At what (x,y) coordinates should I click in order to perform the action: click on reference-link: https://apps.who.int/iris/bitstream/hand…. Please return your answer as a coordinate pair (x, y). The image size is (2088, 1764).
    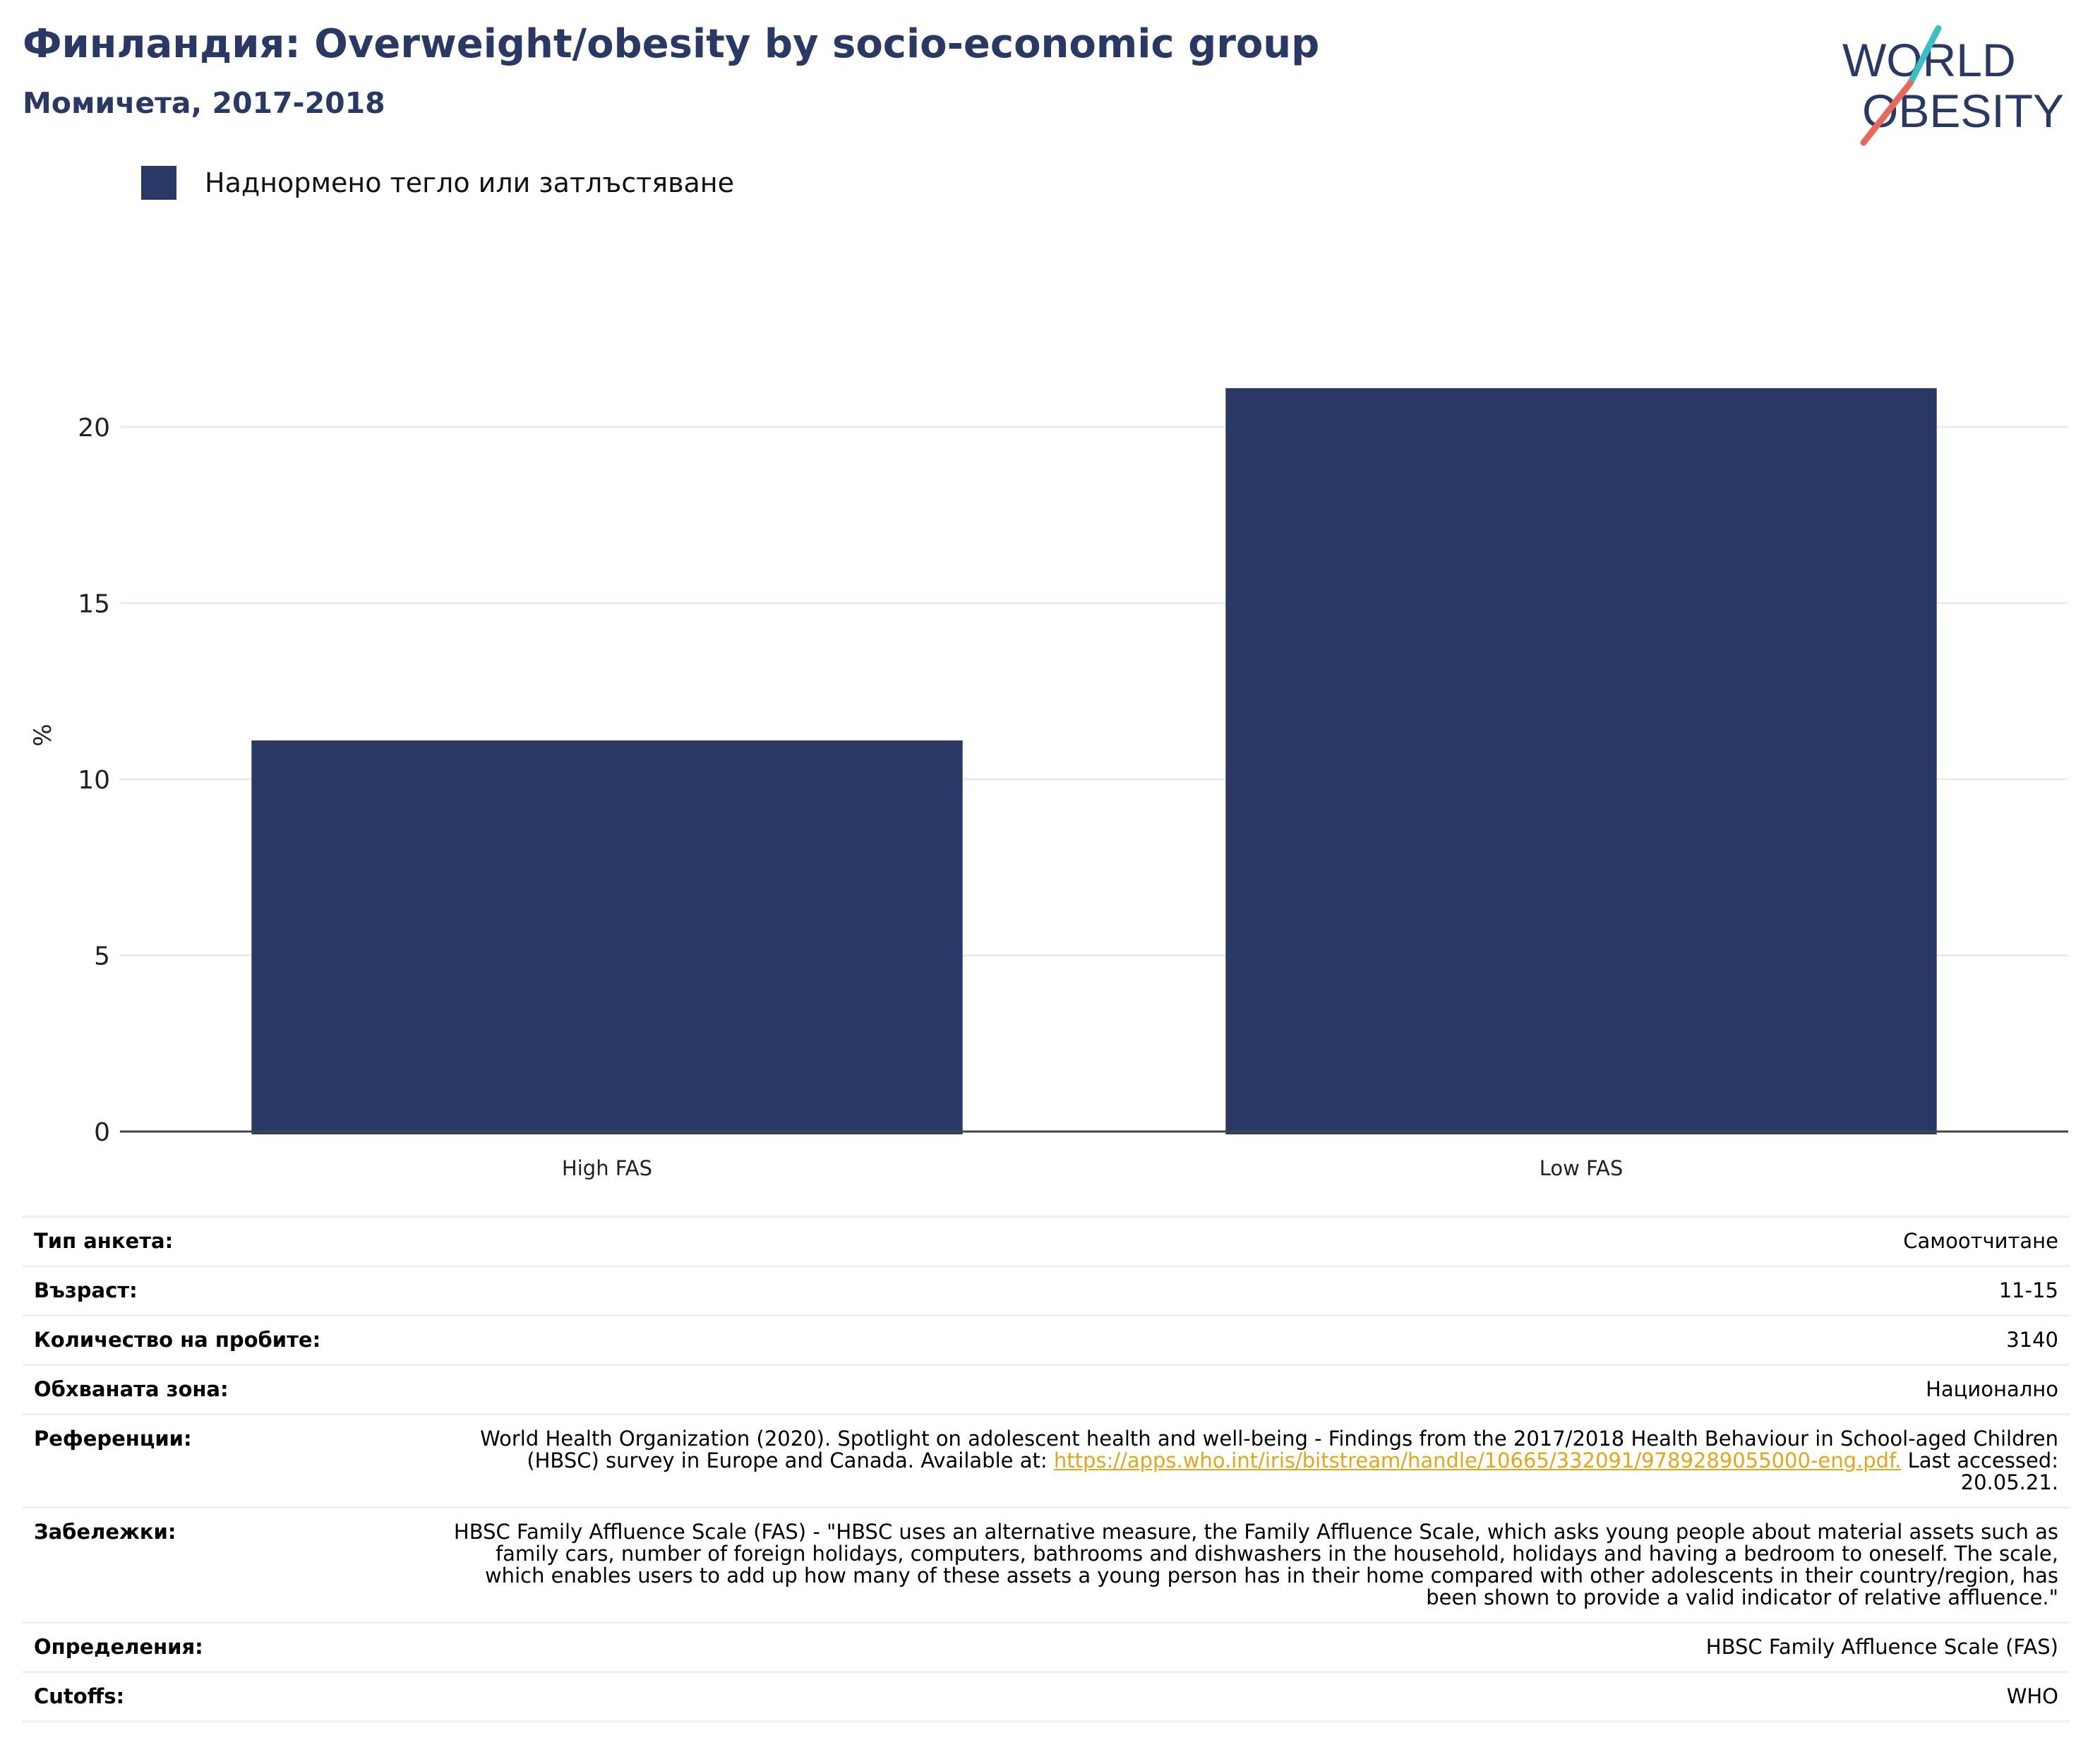
    Looking at the image, I should click on (1477, 1460).